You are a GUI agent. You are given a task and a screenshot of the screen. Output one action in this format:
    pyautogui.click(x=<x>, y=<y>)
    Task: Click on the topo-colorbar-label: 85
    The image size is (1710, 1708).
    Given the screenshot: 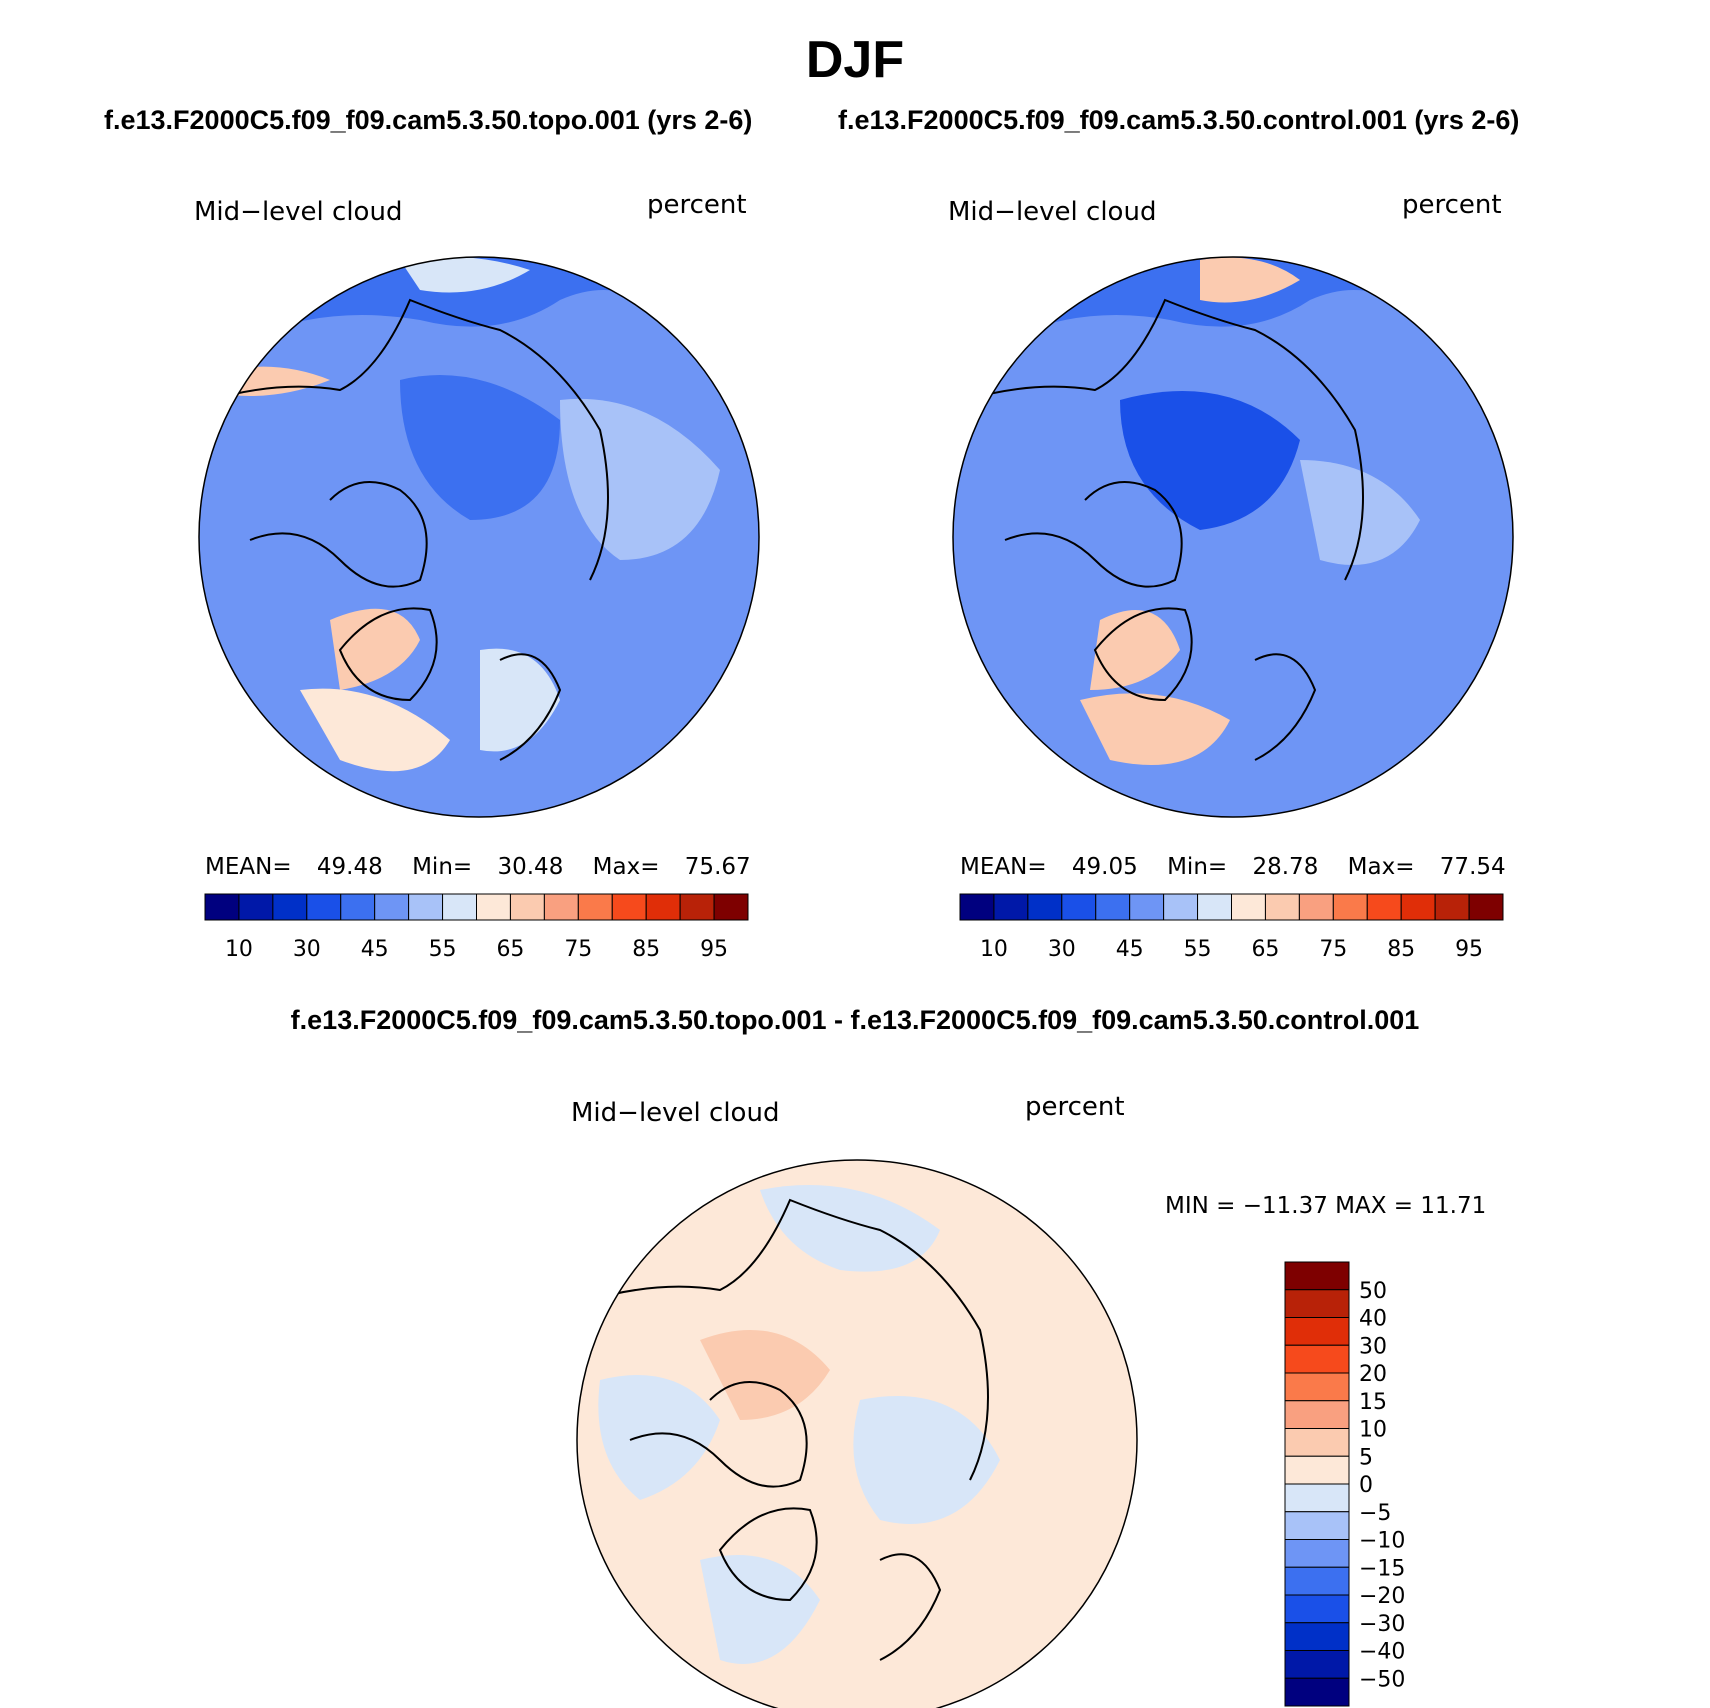 What is the action you would take?
    pyautogui.click(x=646, y=949)
    